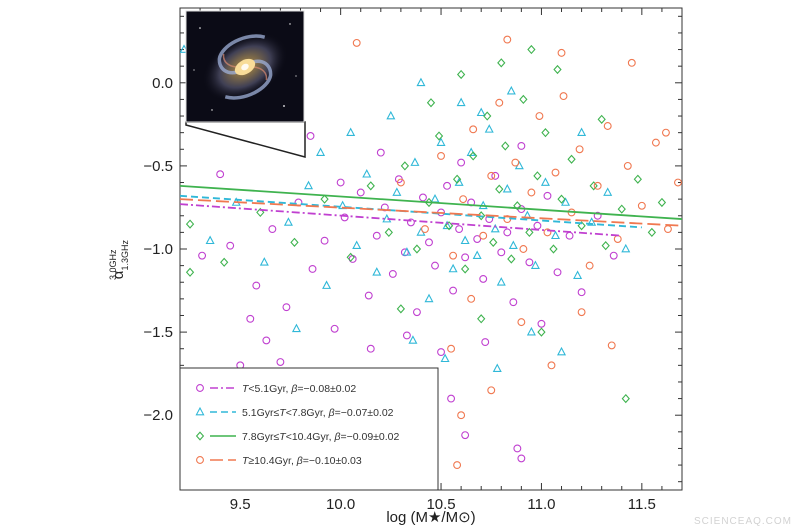 The height and width of the screenshot is (530, 800). I want to click on legend-label-part: =−0.10±0.03, so click(332, 461).